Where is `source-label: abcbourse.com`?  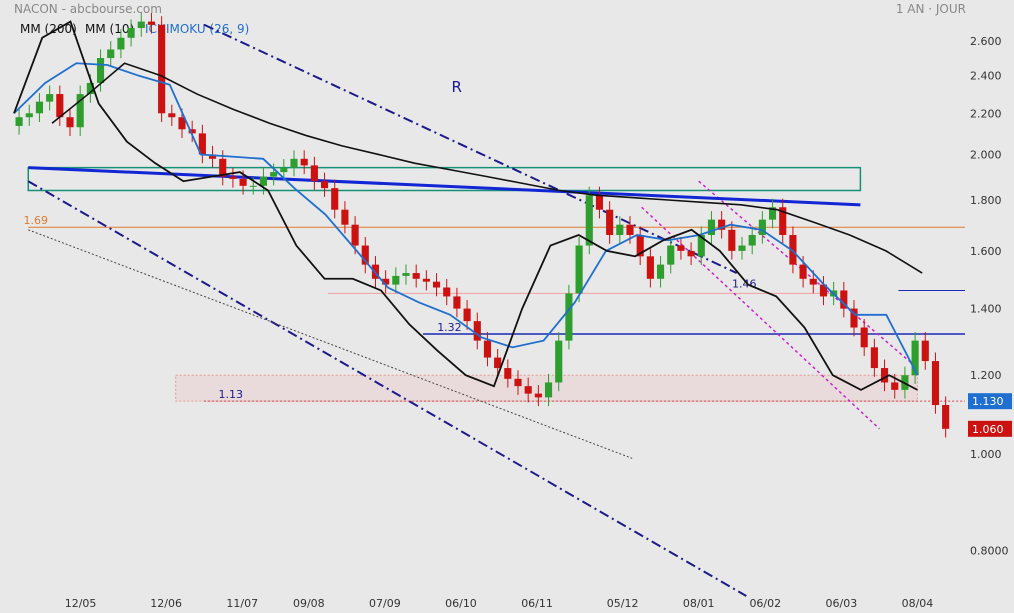
source-label: abcbourse.com is located at coordinates (115, 9).